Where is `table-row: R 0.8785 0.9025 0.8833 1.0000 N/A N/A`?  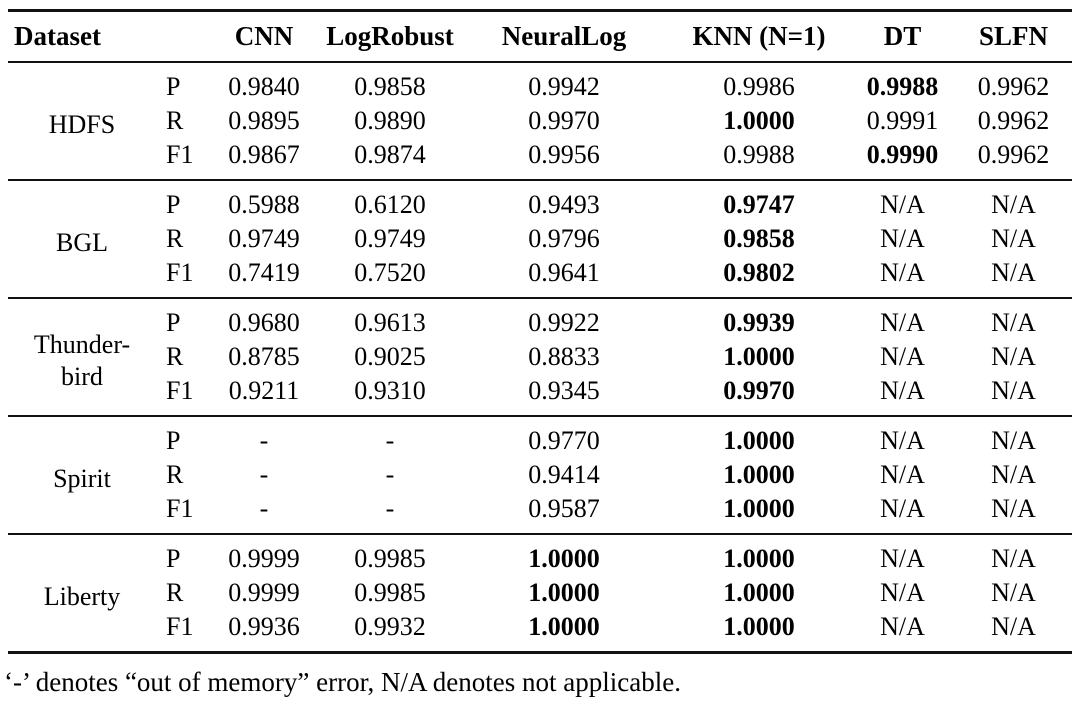
table-row: R 0.8785 0.9025 0.8833 1.0000 N/A N/A is located at coordinates (540, 357).